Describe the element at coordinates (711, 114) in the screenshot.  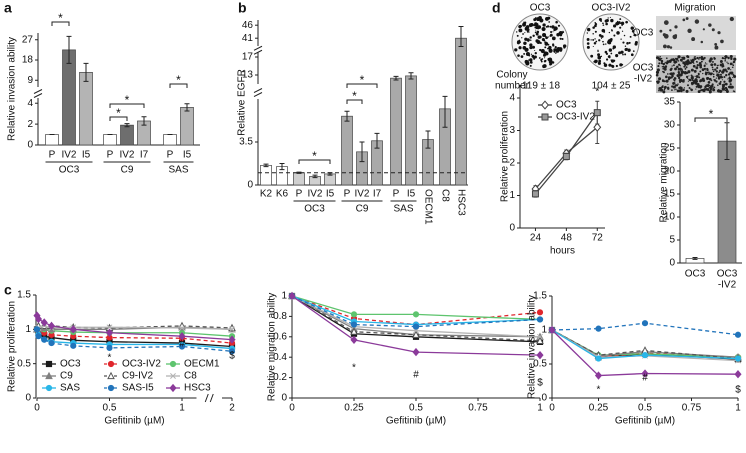
I see `significance-label: *` at that location.